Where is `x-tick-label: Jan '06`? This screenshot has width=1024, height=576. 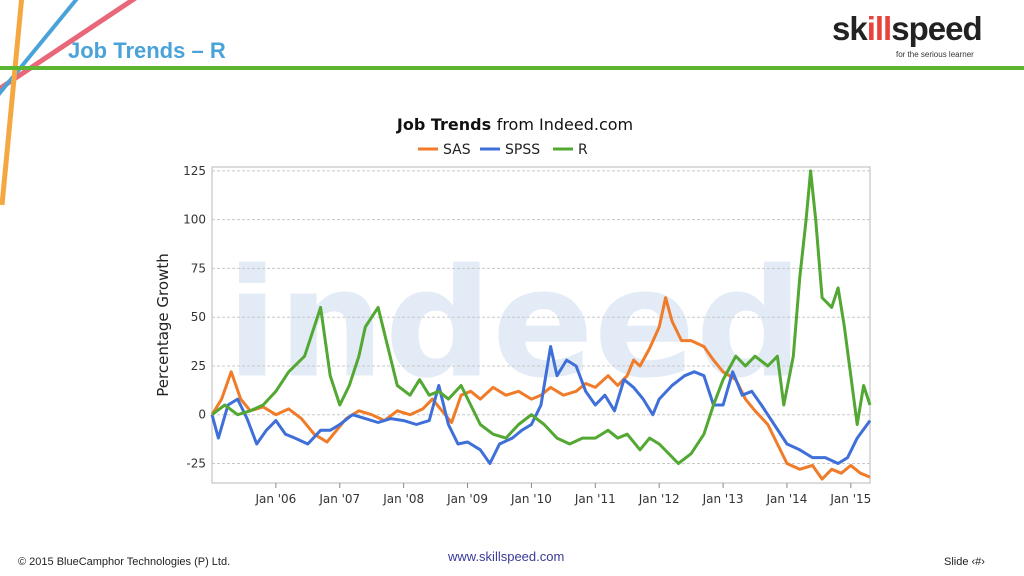 x-tick-label: Jan '06 is located at coordinates (275, 499).